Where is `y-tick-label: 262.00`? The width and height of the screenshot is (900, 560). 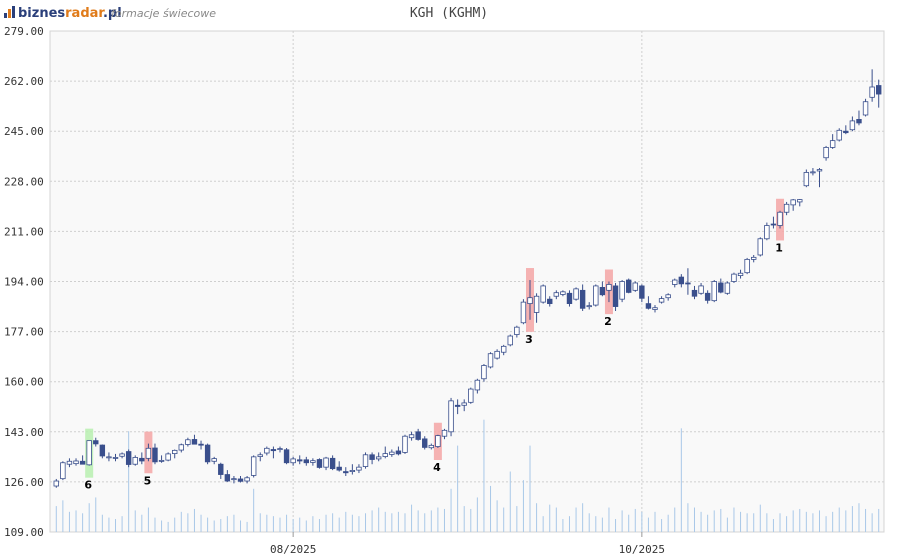 y-tick-label: 262.00 is located at coordinates (24, 81).